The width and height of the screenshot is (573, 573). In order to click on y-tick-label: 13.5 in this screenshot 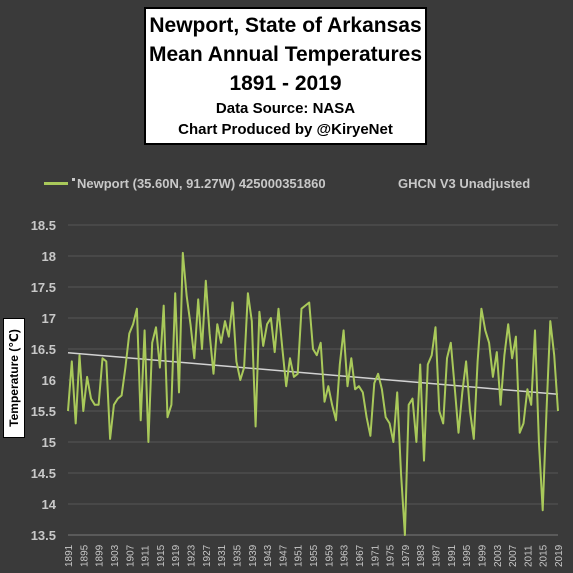, I will do `click(43, 535)`.